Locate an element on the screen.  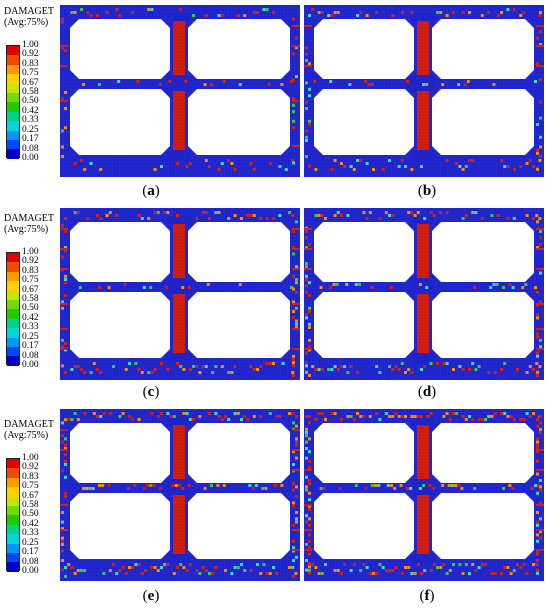
damage-contour-f is located at coordinates (424, 495).